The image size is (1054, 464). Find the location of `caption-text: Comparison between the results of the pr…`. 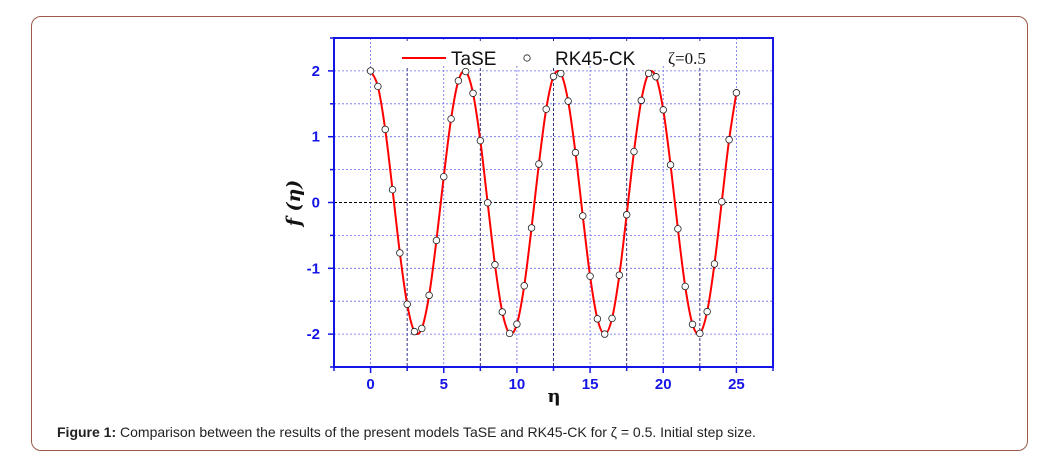

caption-text: Comparison between the results of the pr… is located at coordinates (436, 432).